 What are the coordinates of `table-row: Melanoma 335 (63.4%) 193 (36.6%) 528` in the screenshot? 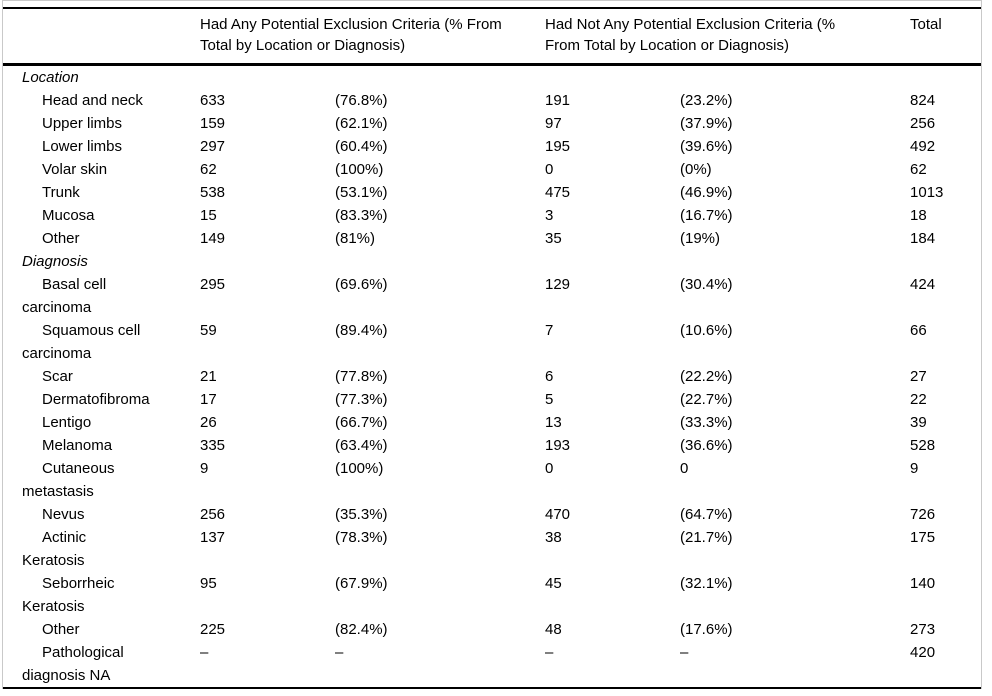 It's located at (492, 445).